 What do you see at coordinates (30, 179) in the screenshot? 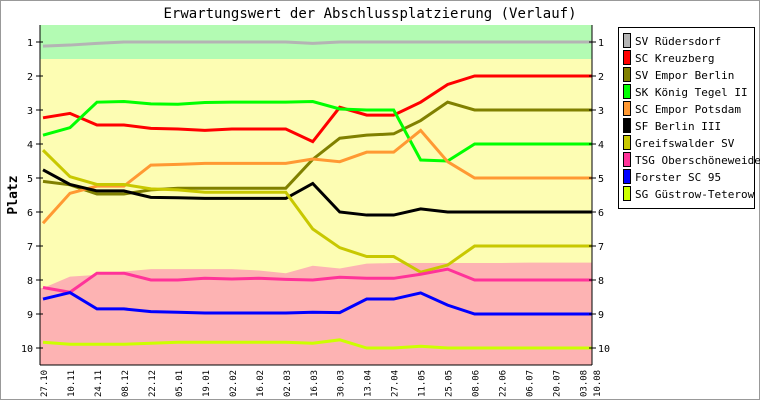
I see `y-tick-label-left: 5` at bounding box center [30, 179].